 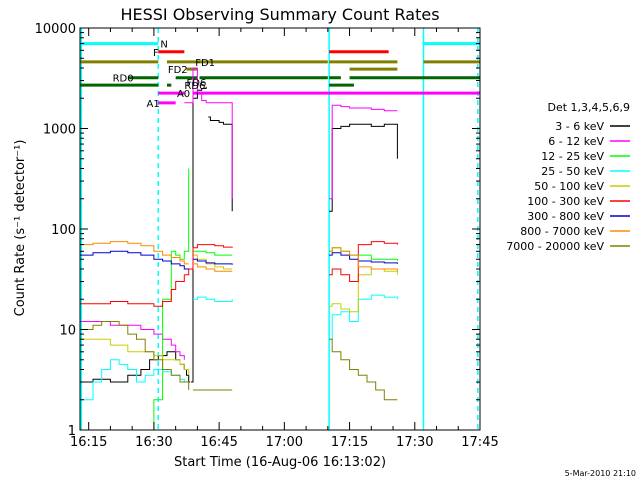 What do you see at coordinates (67, 331) in the screenshot?
I see `y-tick-label-1: 10` at bounding box center [67, 331].